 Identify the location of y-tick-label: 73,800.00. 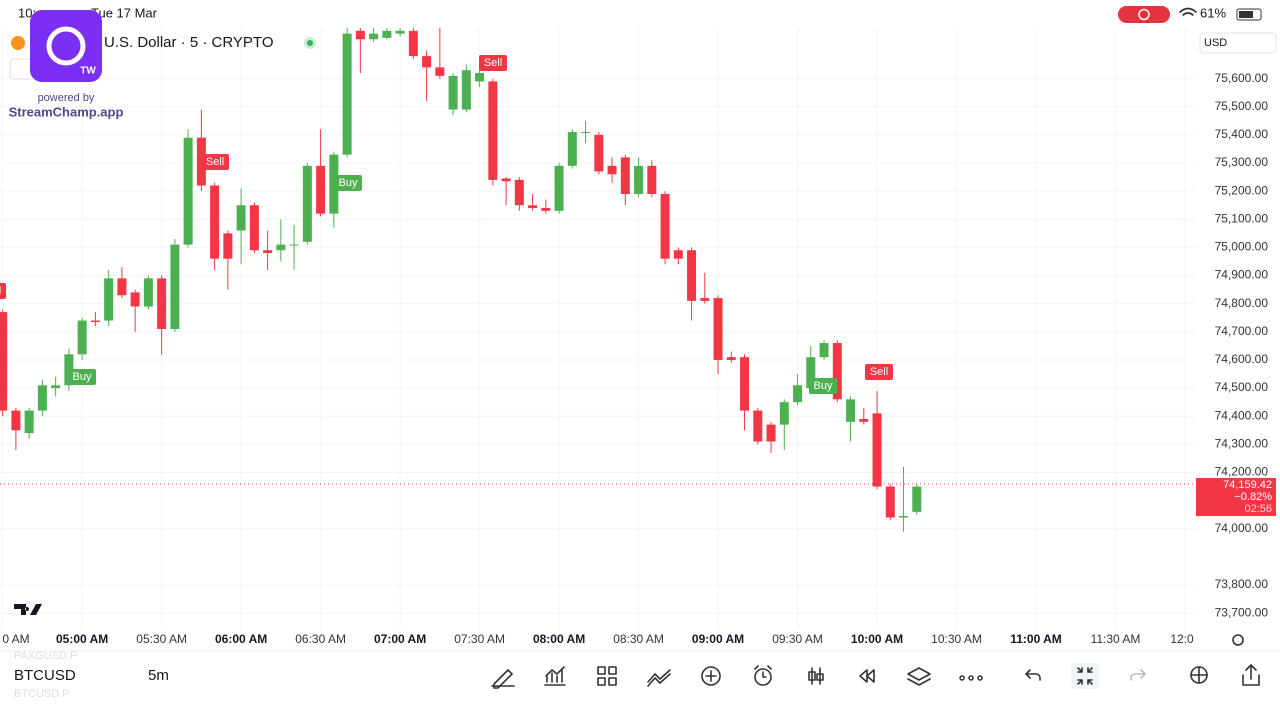
(1242, 584).